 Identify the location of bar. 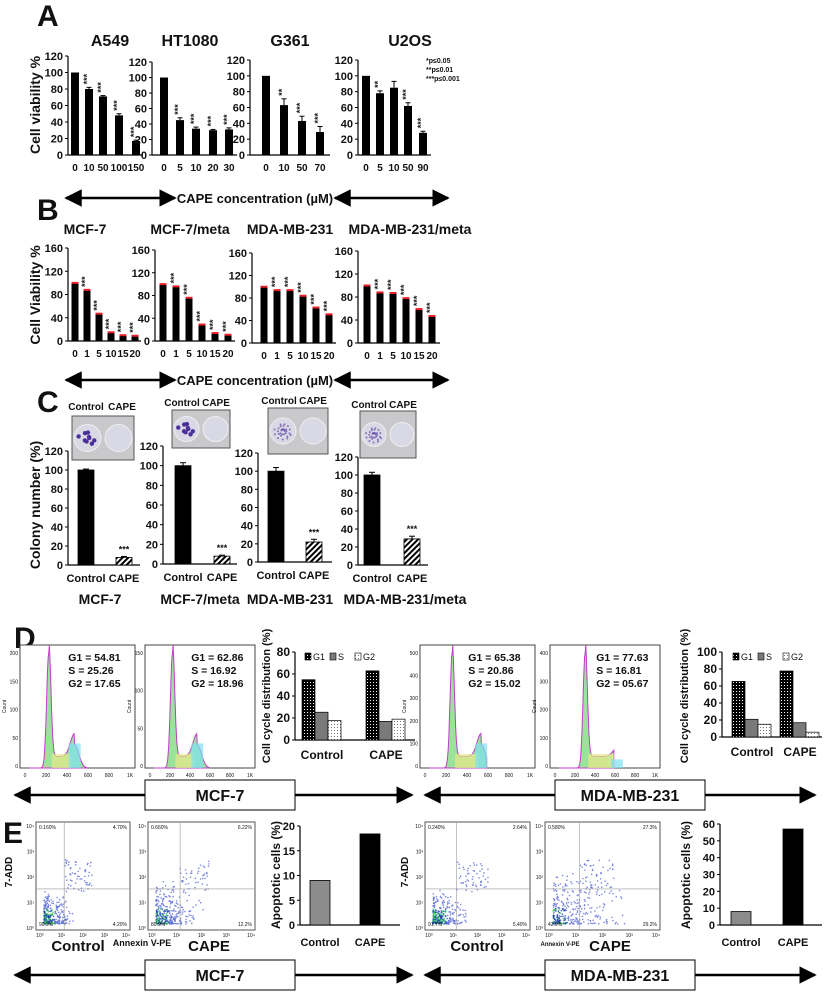
(176, 313).